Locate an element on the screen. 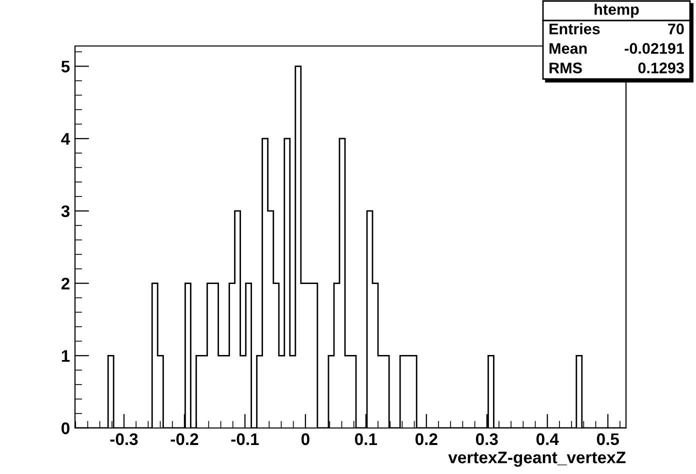  y-tick-label: 1 is located at coordinates (66, 356).